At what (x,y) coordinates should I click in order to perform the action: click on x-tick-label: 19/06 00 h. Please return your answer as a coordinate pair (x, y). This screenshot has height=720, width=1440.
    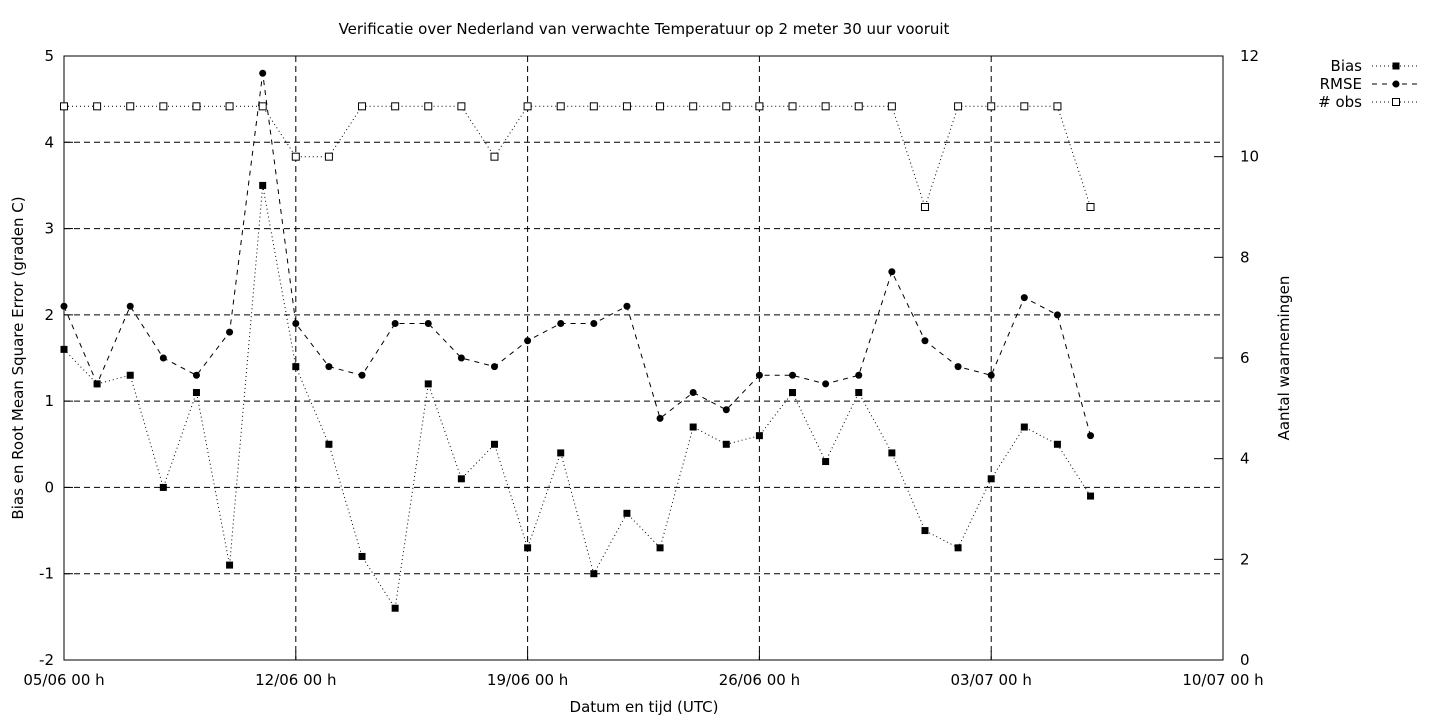
    Looking at the image, I should click on (527, 680).